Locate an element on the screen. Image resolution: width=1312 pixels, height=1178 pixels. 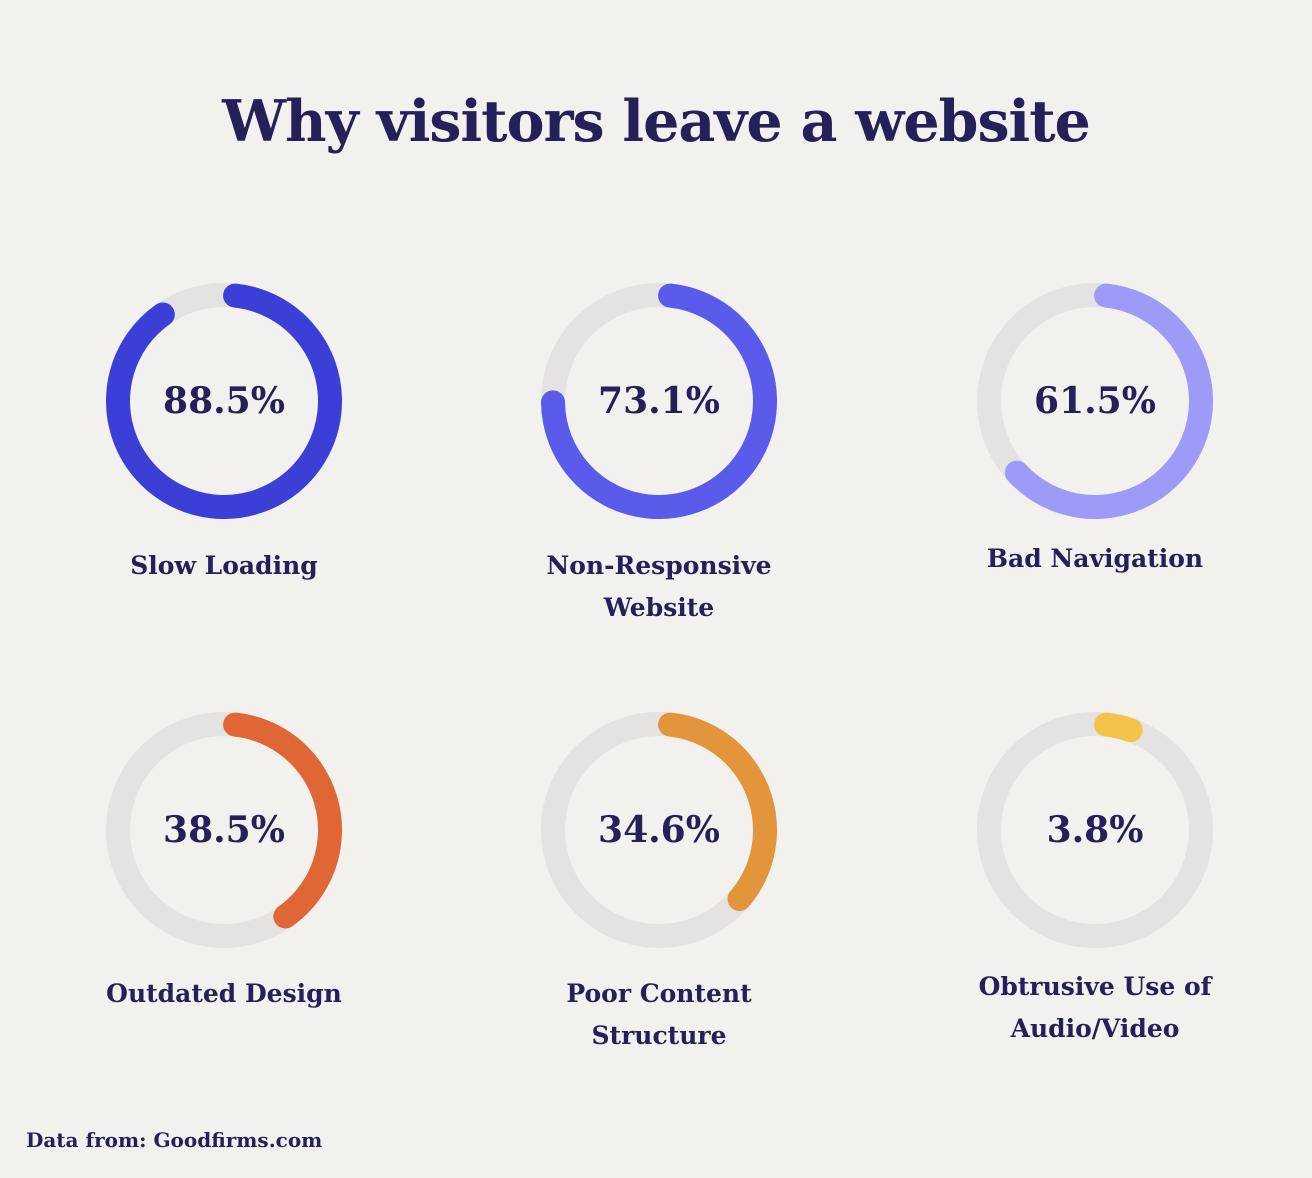
percentage-value: 3.8% is located at coordinates (1095, 830).